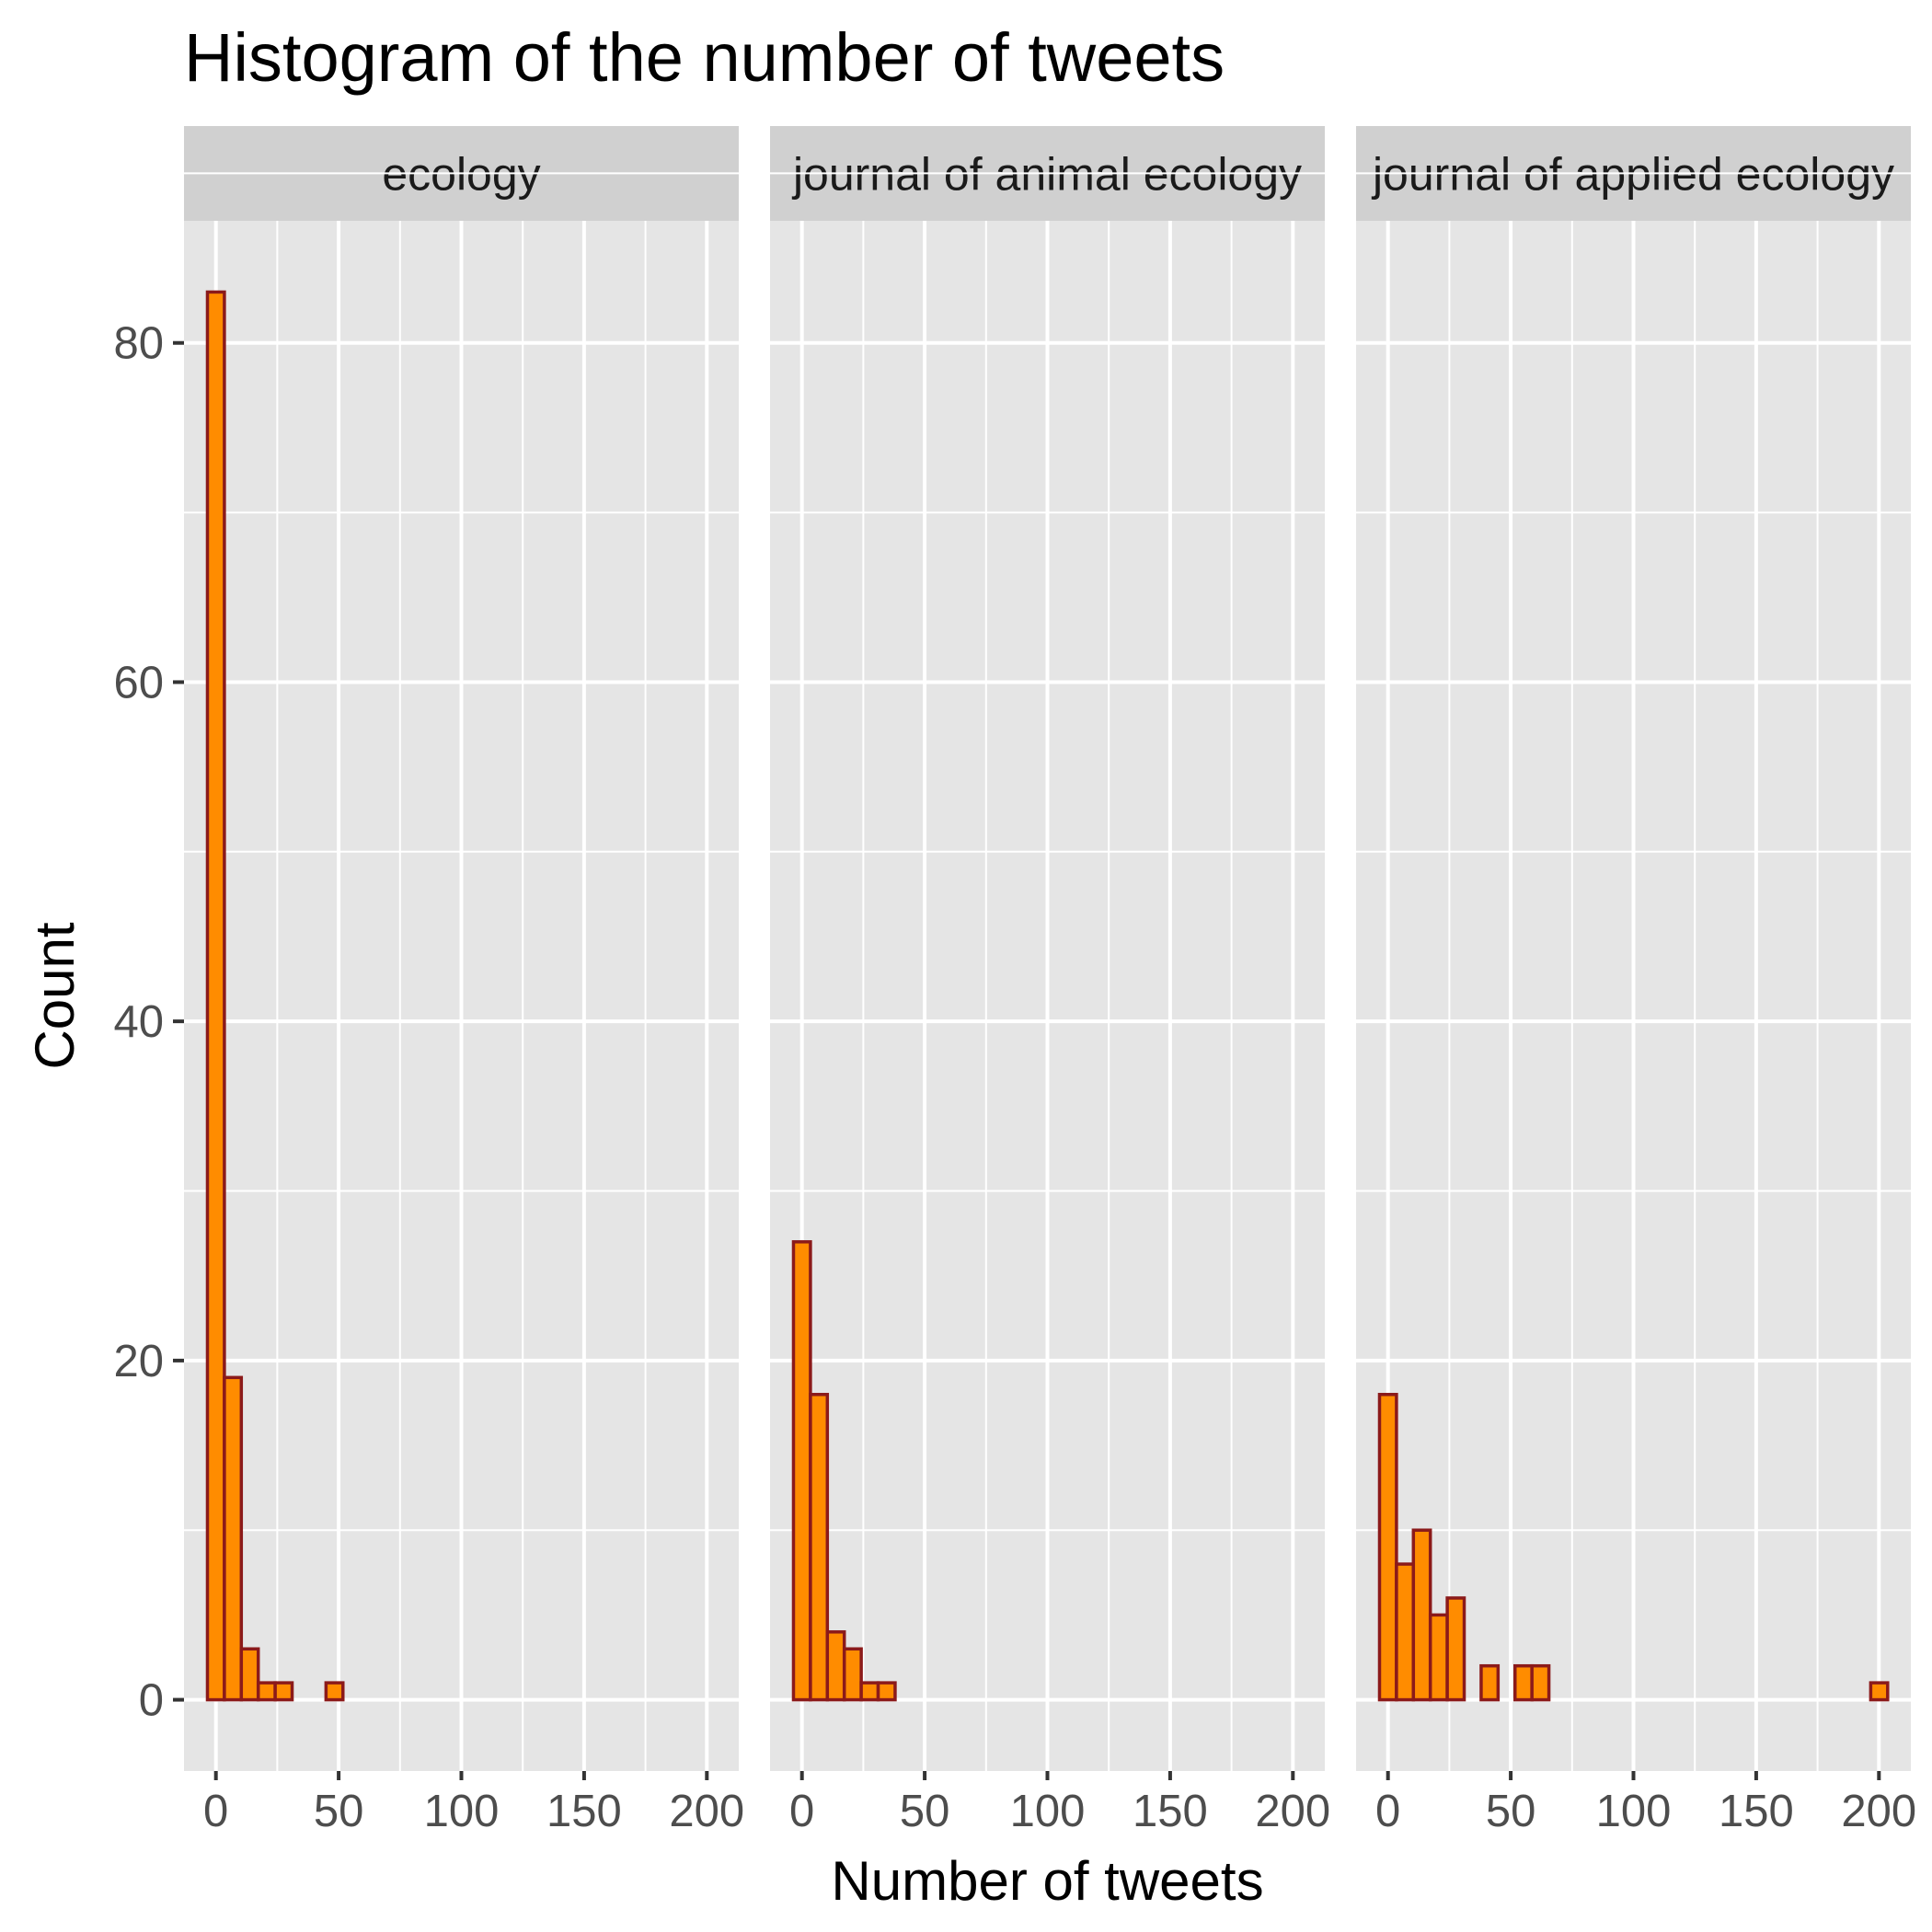 This screenshot has height=1932, width=1932. What do you see at coordinates (55, 995) in the screenshot?
I see `y-axis-title: Count` at bounding box center [55, 995].